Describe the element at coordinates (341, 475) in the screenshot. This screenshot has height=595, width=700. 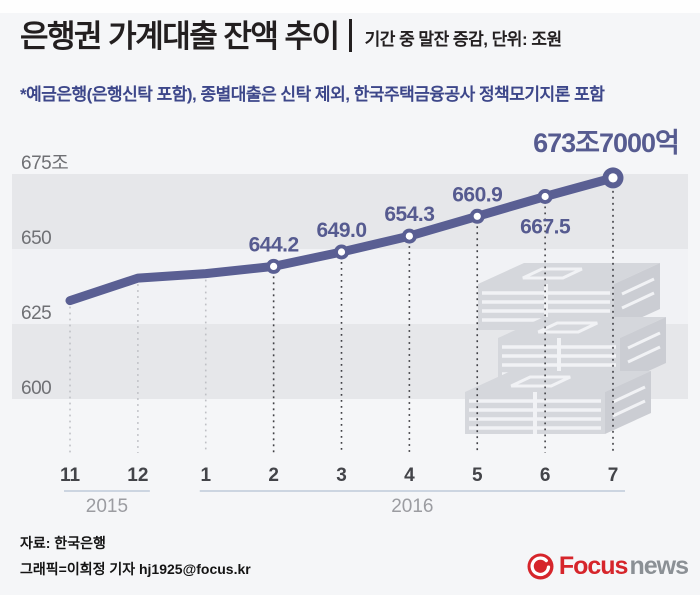
I see `x-axis-label: 3` at that location.